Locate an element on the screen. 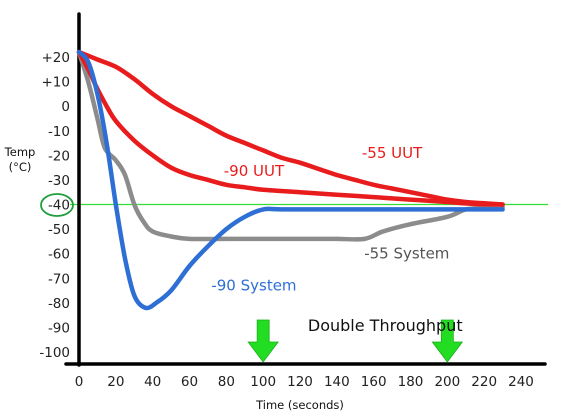 The image size is (570, 419). x-tick-label: 100 is located at coordinates (263, 382).